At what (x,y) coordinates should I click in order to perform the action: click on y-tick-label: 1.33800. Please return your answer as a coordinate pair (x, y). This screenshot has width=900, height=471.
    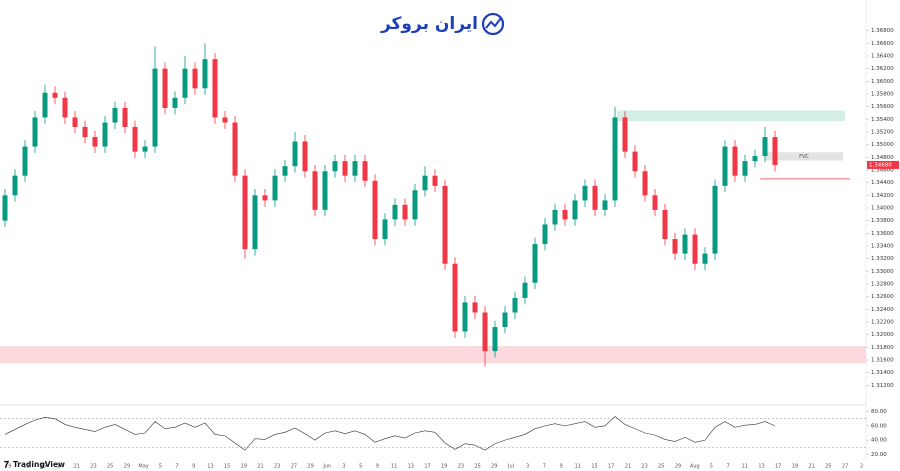
    Looking at the image, I should click on (882, 221).